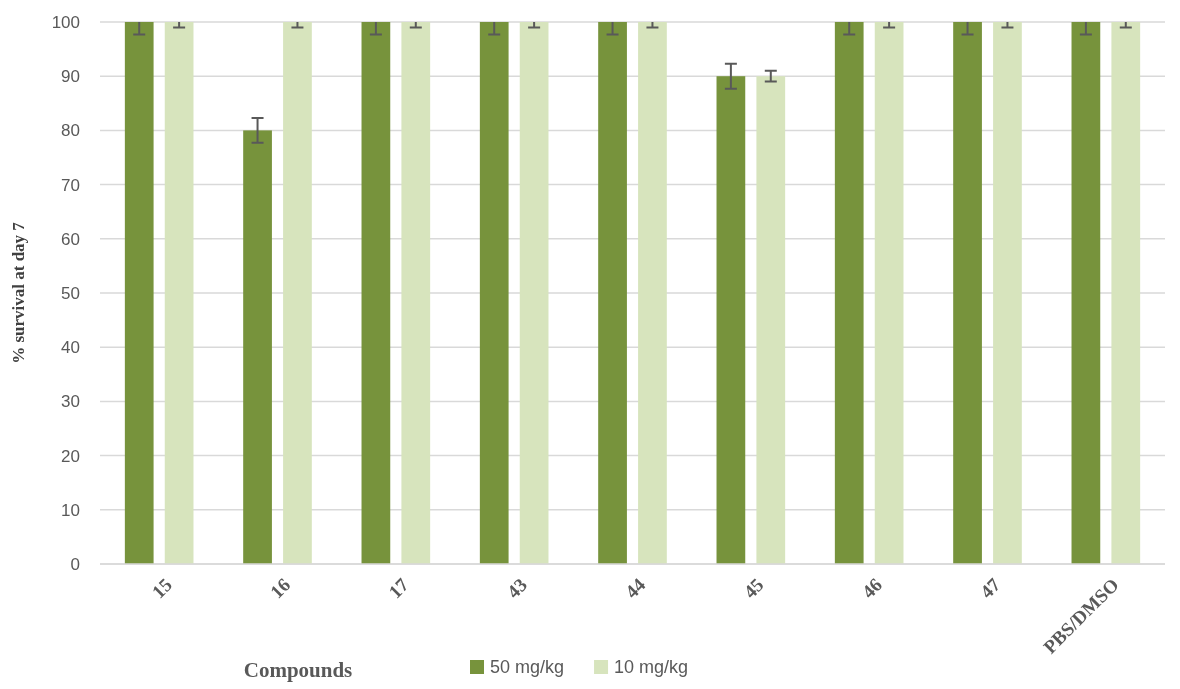 The width and height of the screenshot is (1180, 689). I want to click on y-tick-label: 0, so click(75, 564).